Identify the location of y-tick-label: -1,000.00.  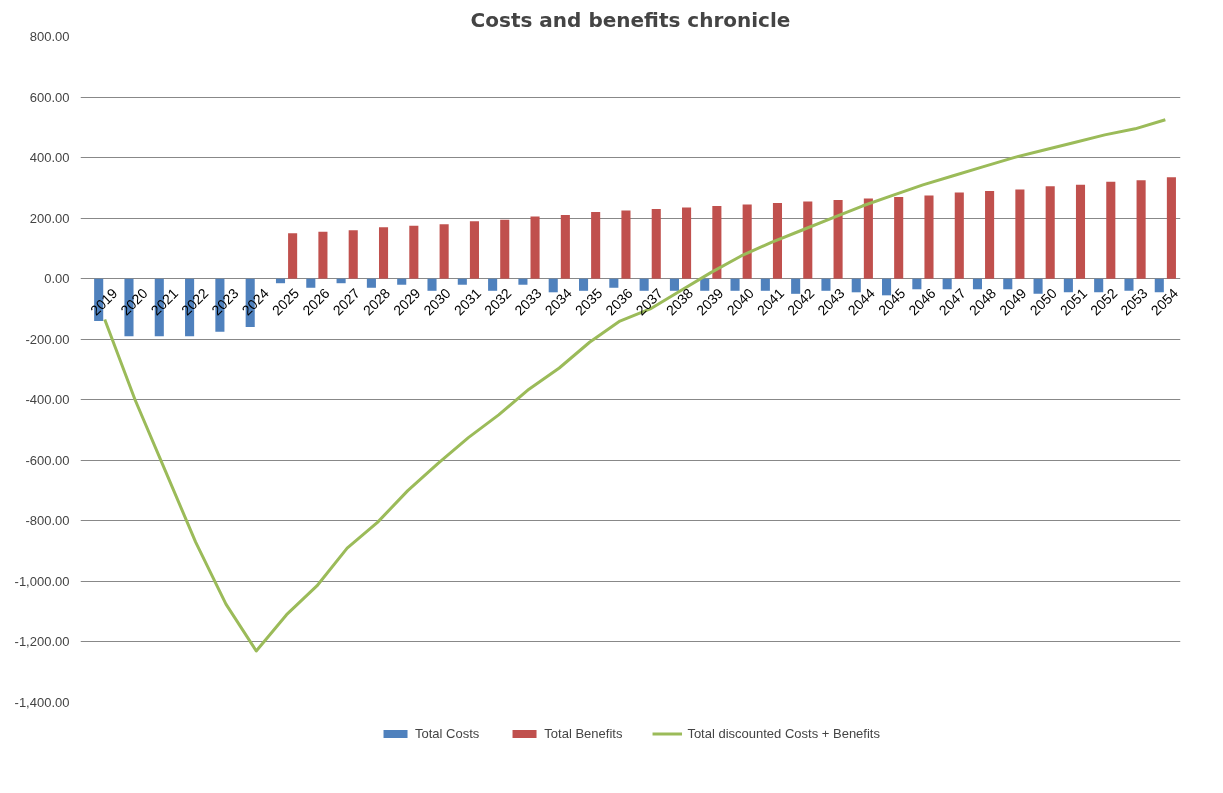
(42, 581).